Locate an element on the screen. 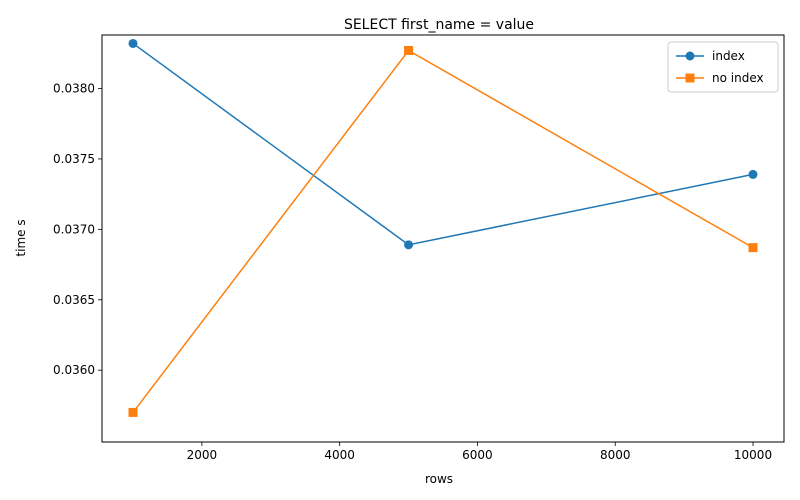  y-tick-label: 0.0370 is located at coordinates (74, 229).